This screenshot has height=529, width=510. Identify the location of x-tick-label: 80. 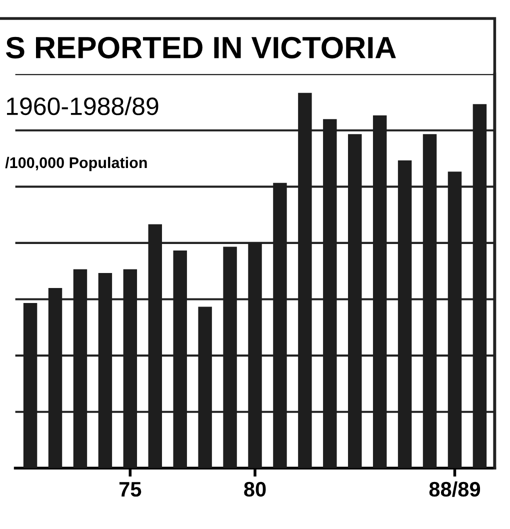
(255, 489).